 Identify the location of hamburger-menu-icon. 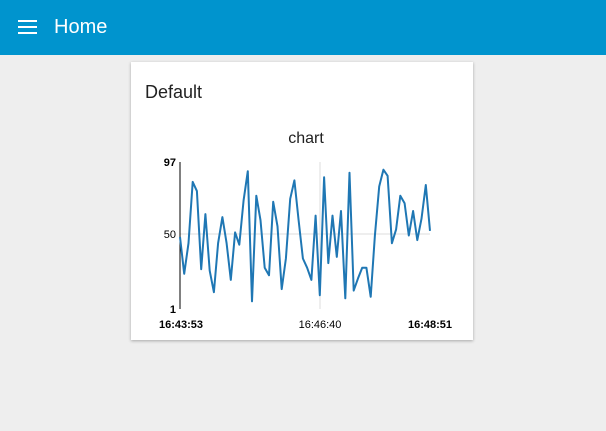
(28, 27).